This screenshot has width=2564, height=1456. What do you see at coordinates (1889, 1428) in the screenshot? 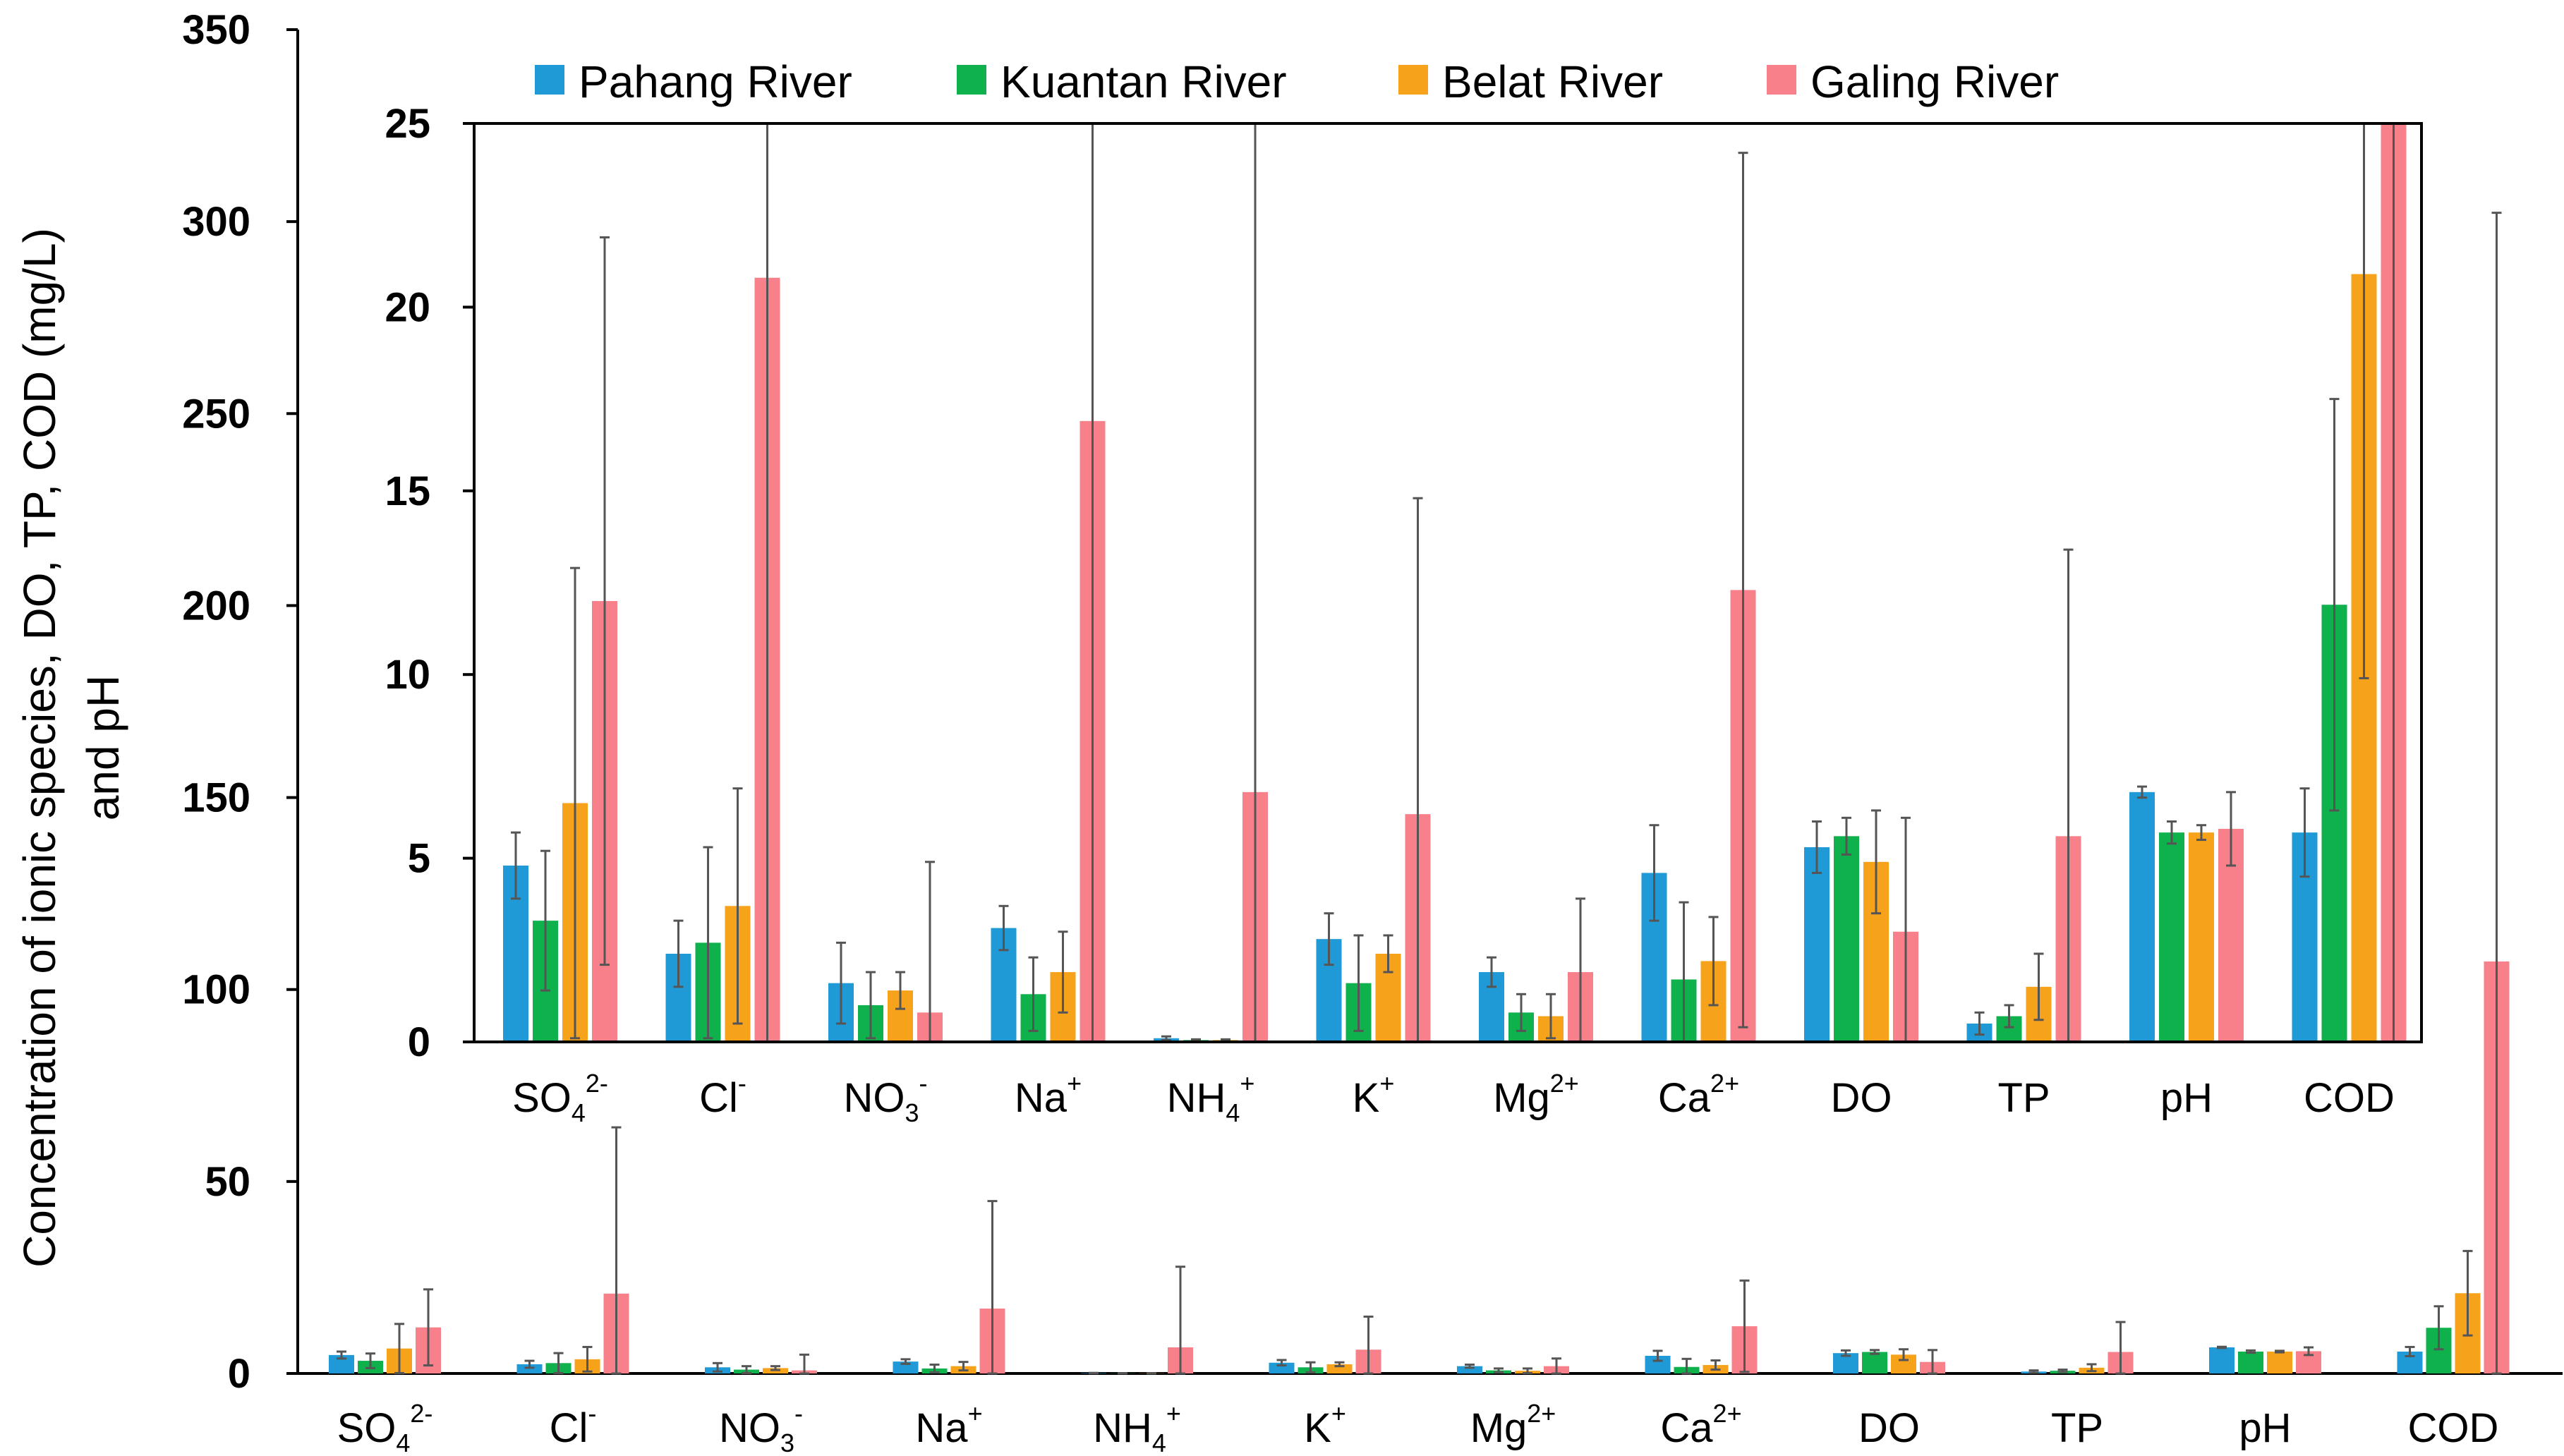
I see `main-category-label-base: DO` at bounding box center [1889, 1428].